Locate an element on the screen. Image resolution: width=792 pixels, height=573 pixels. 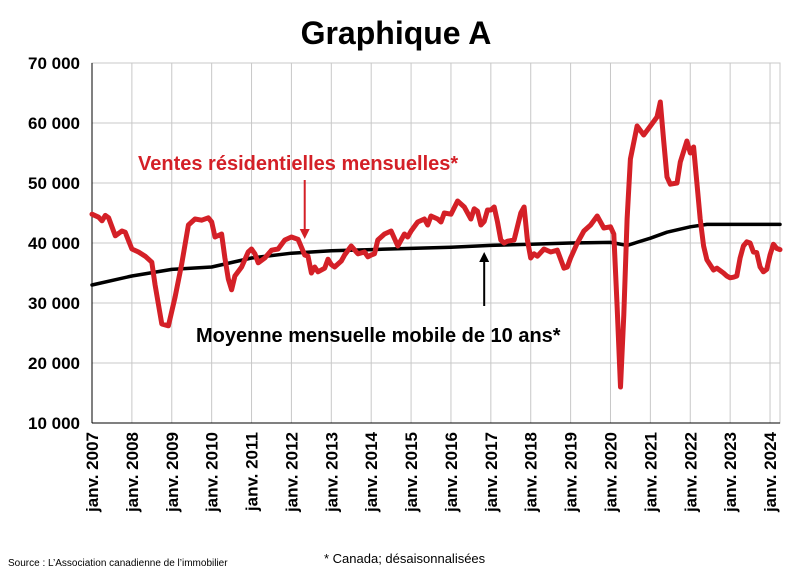
x-tick-label: janv. 2010 is located at coordinates (212, 472).